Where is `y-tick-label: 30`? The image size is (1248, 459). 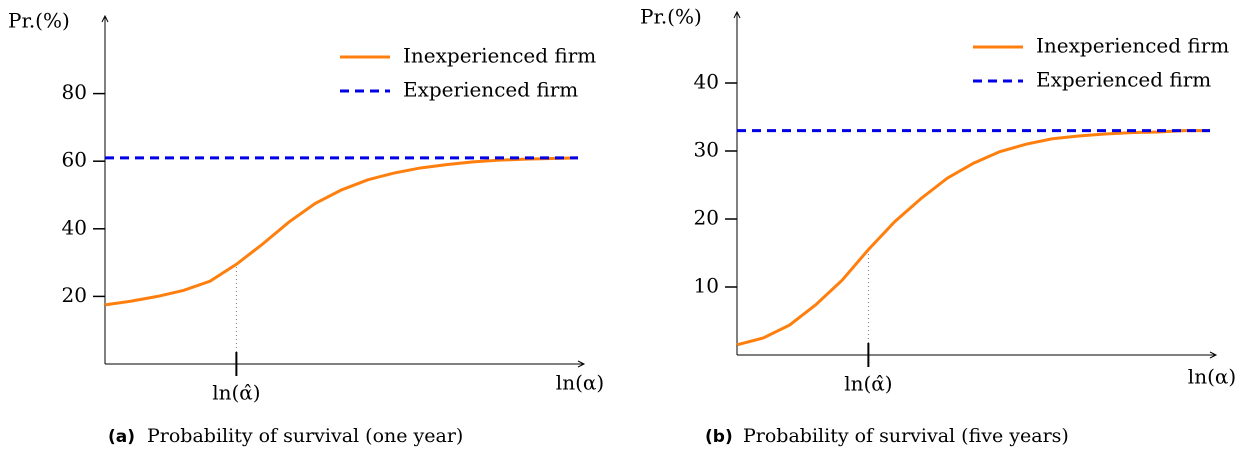 y-tick-label: 30 is located at coordinates (706, 150).